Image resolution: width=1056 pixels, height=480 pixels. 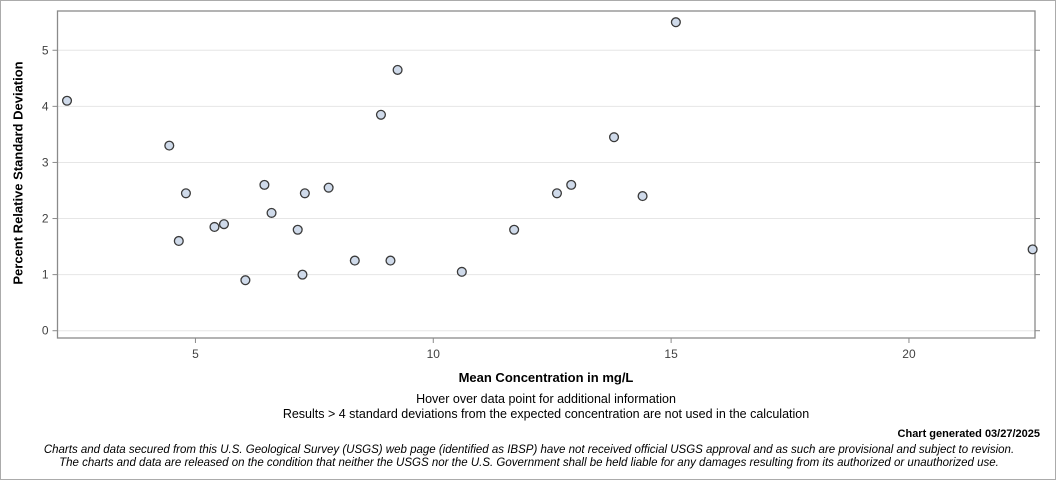 I want to click on x-tick-label: 5, so click(x=195, y=354).